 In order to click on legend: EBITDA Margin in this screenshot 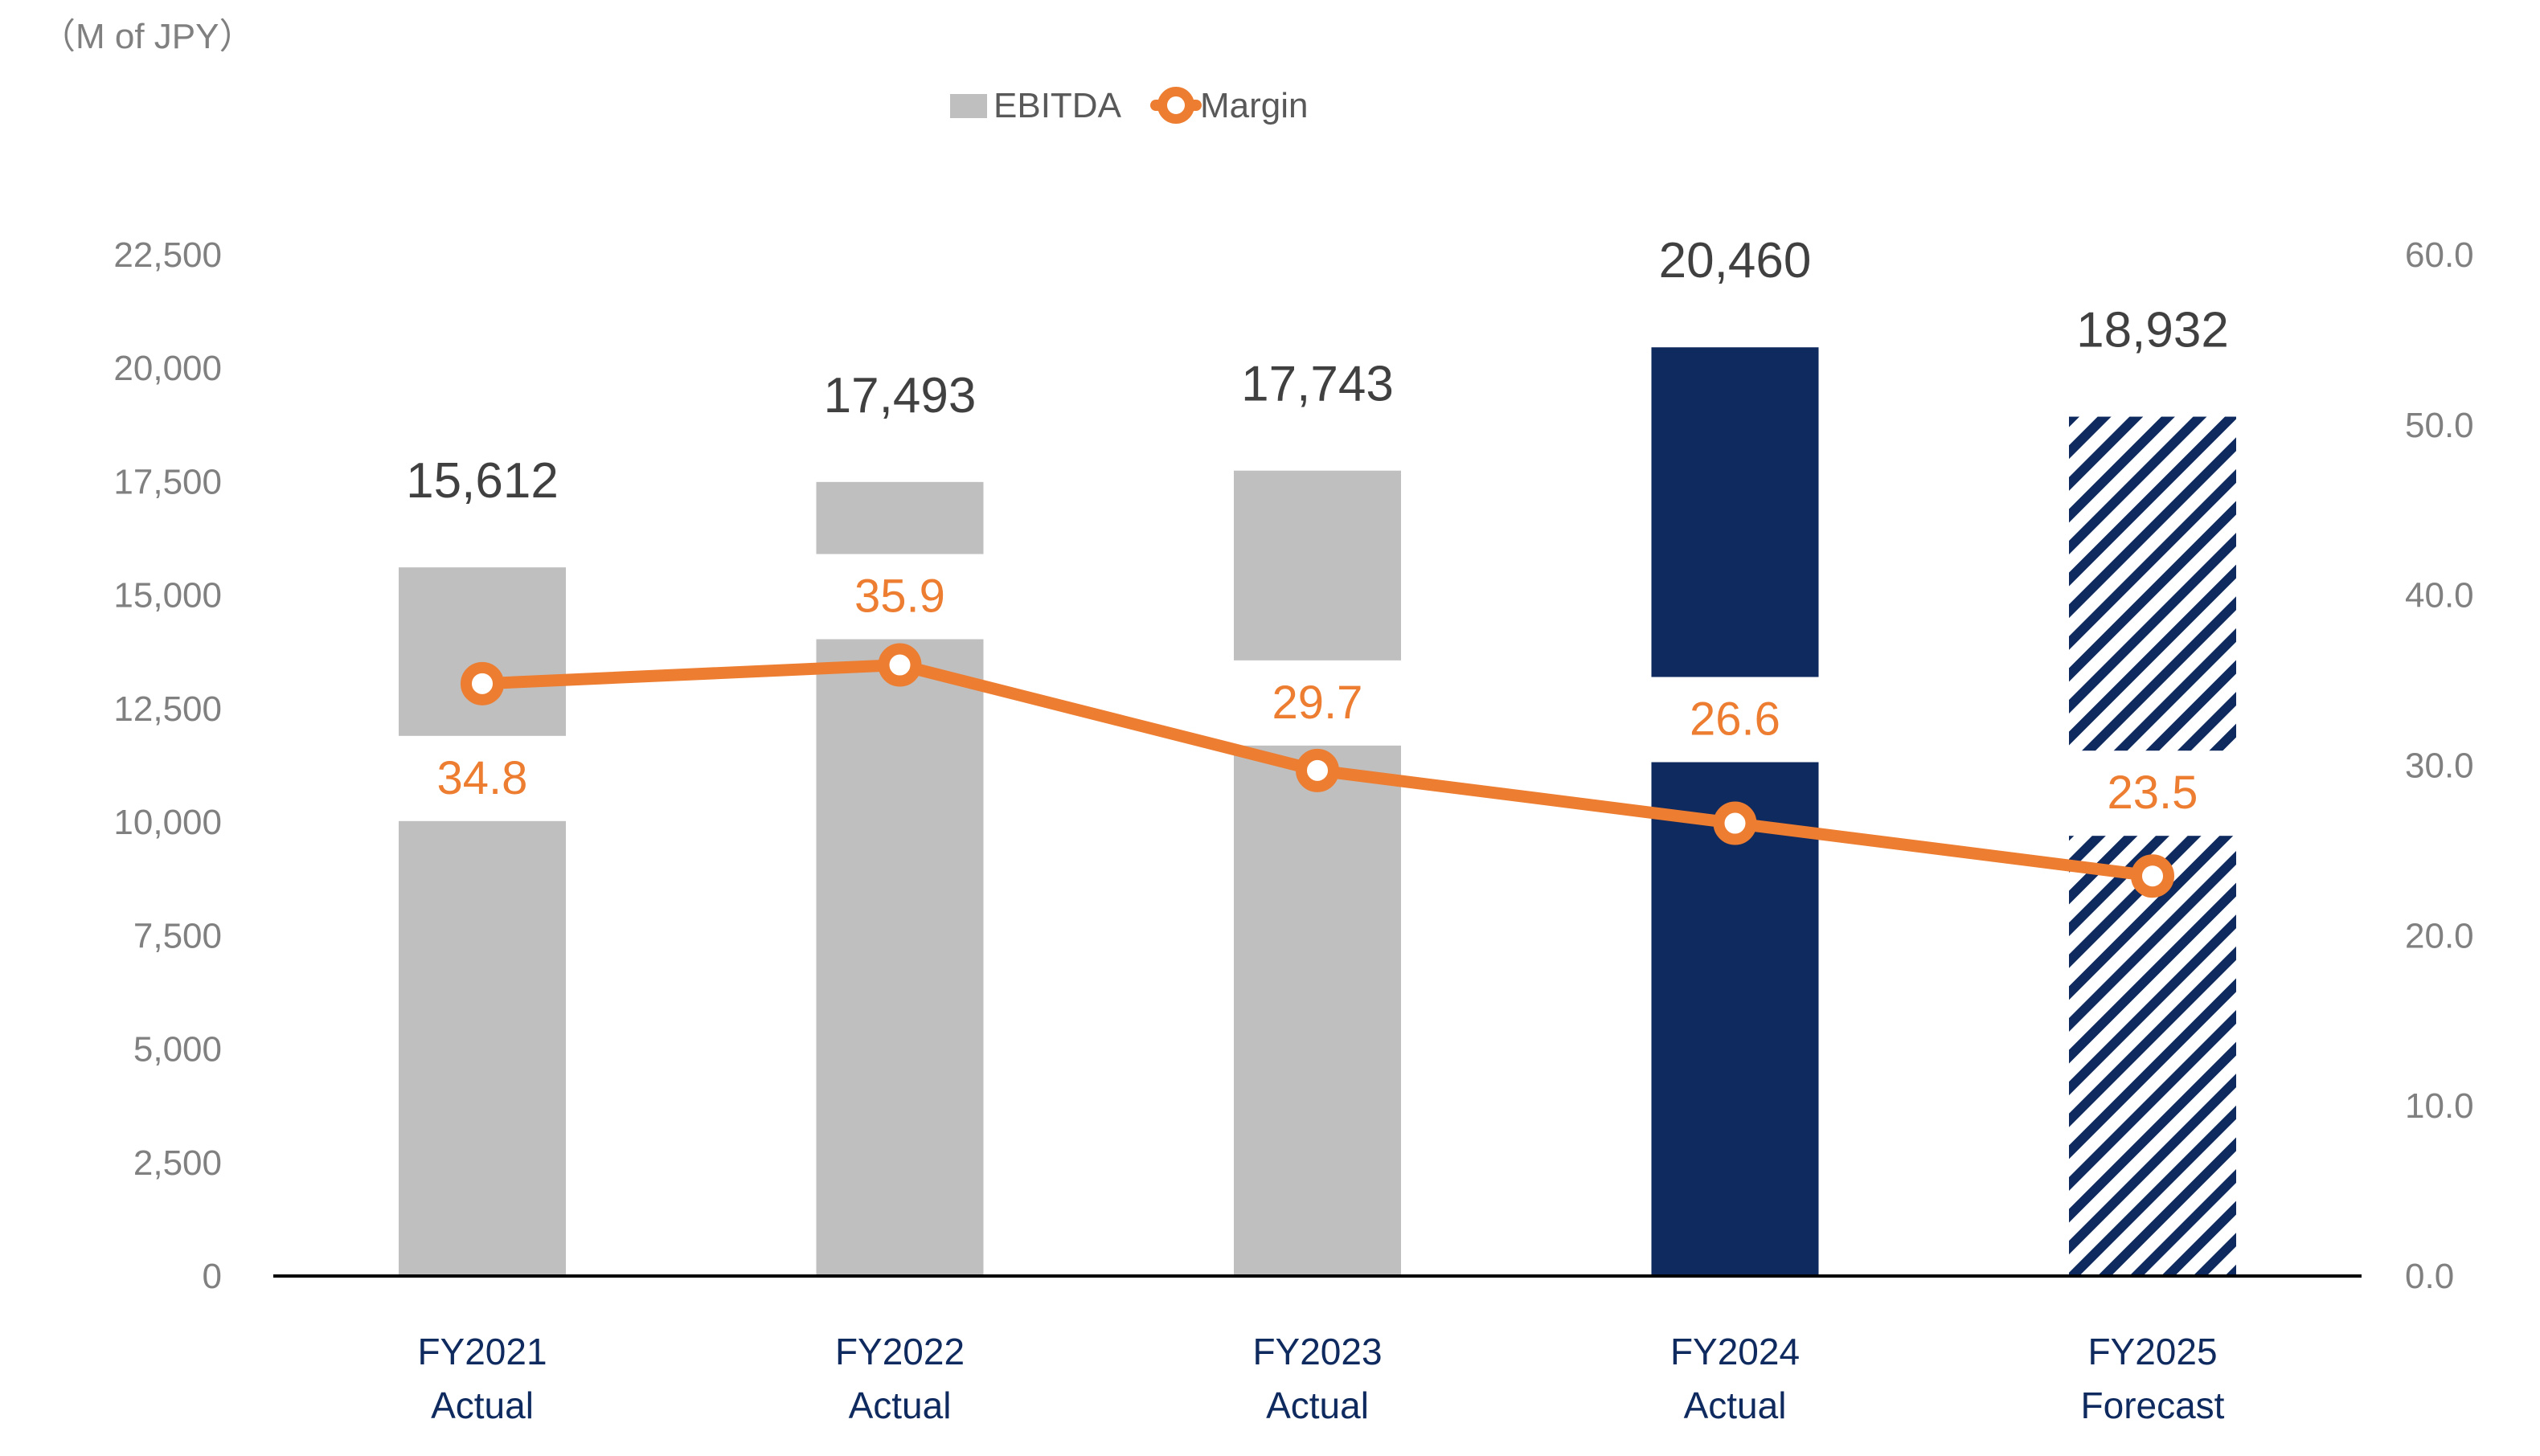, I will do `click(1129, 105)`.